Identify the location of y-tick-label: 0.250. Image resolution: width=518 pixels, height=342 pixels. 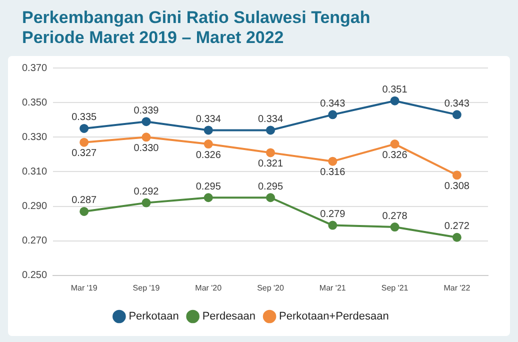
(35, 276).